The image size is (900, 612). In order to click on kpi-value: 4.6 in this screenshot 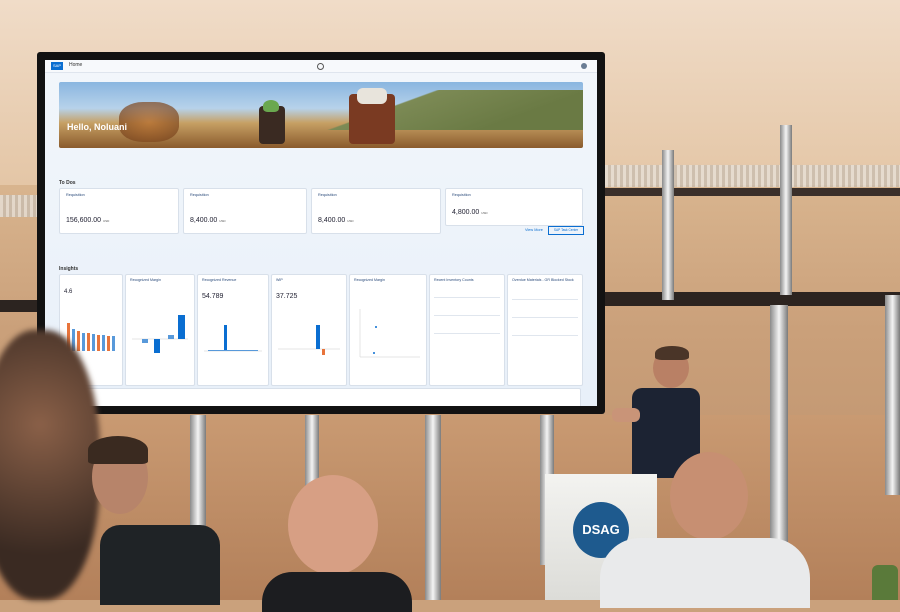, I will do `click(68, 292)`.